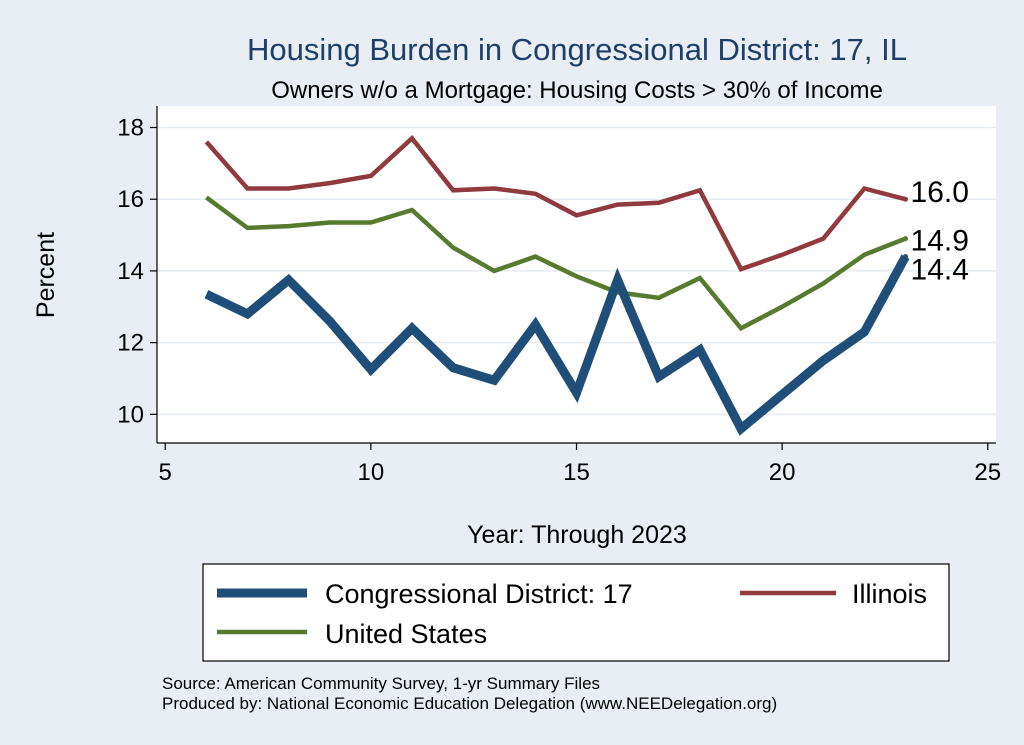  I want to click on series-line-us, so click(556, 263).